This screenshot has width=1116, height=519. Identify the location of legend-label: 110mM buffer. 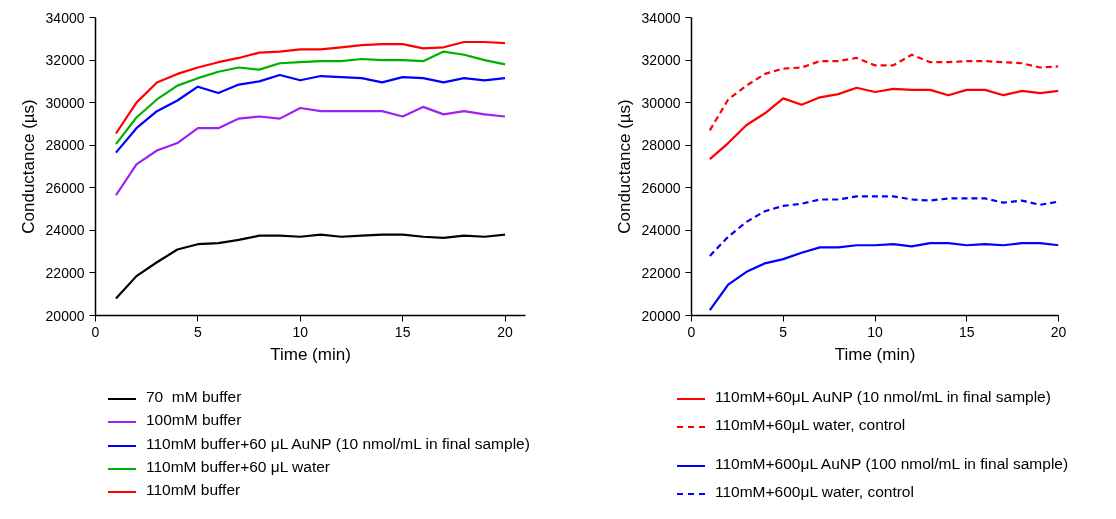
(193, 489).